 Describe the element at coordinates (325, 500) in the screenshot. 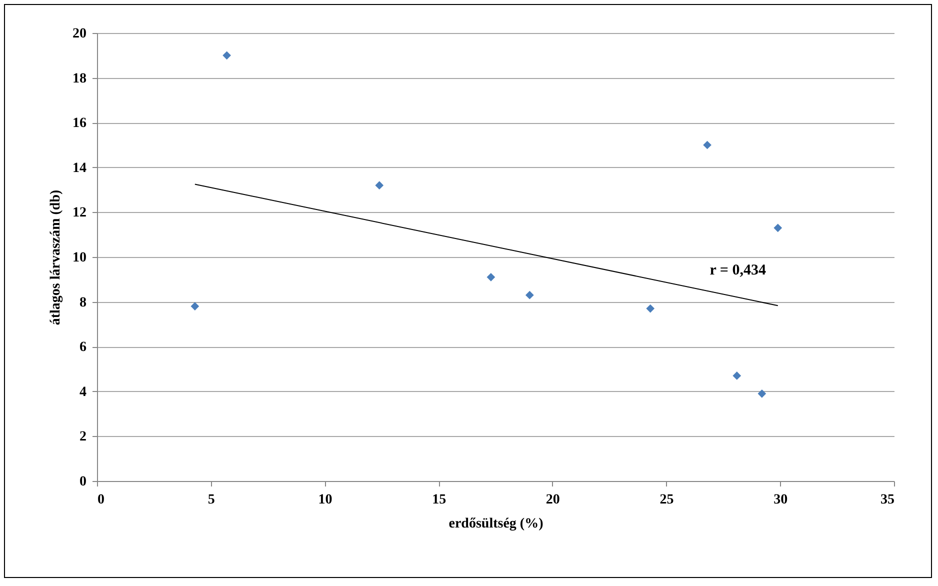

I see `x-tick-label: 10` at that location.